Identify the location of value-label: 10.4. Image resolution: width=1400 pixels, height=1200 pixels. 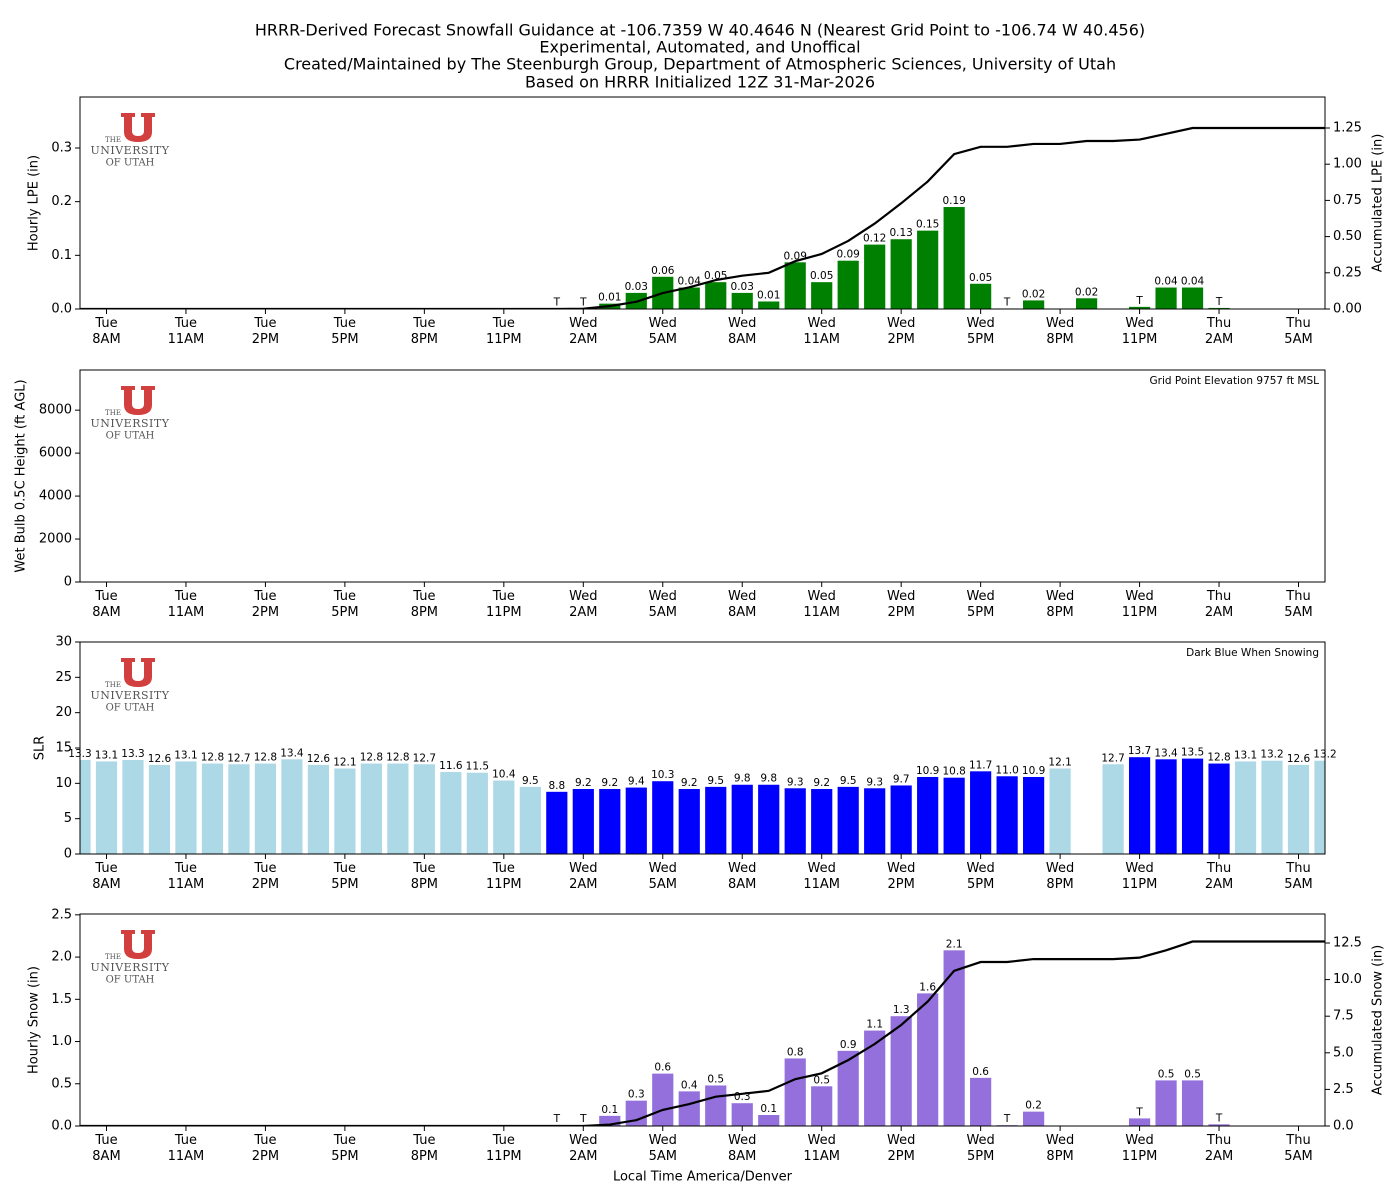
(504, 775).